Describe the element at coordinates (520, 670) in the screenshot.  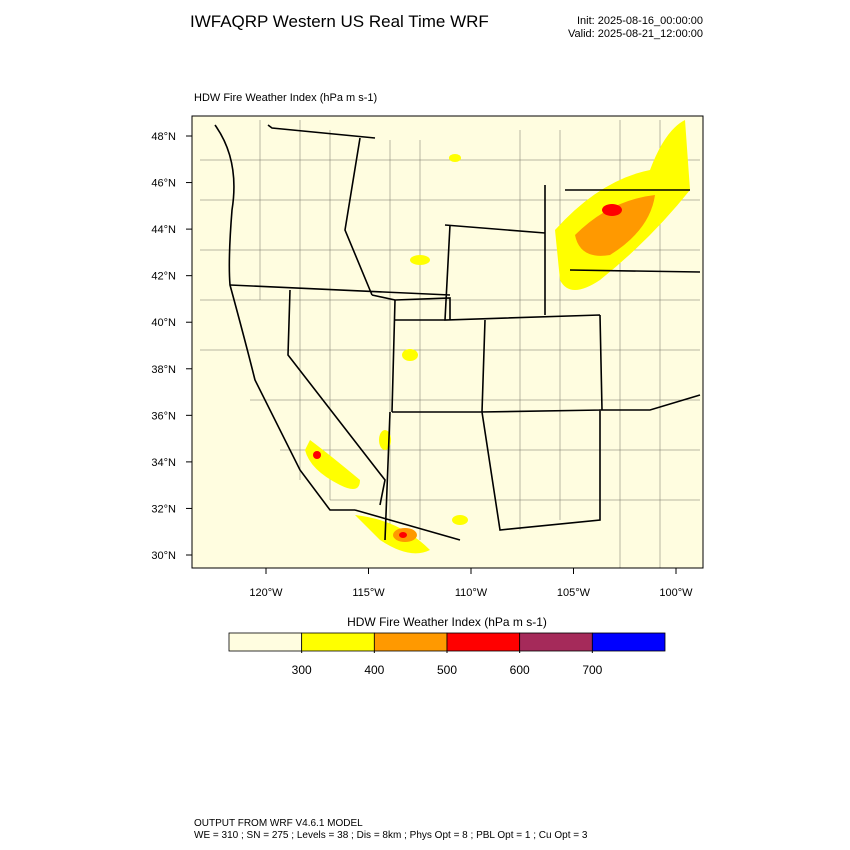
I see `colorbar-tick-label: 600` at that location.